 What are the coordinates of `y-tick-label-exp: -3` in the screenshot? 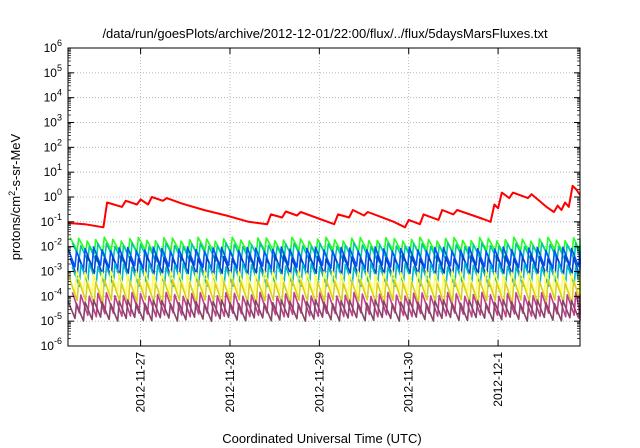 It's located at (58, 267).